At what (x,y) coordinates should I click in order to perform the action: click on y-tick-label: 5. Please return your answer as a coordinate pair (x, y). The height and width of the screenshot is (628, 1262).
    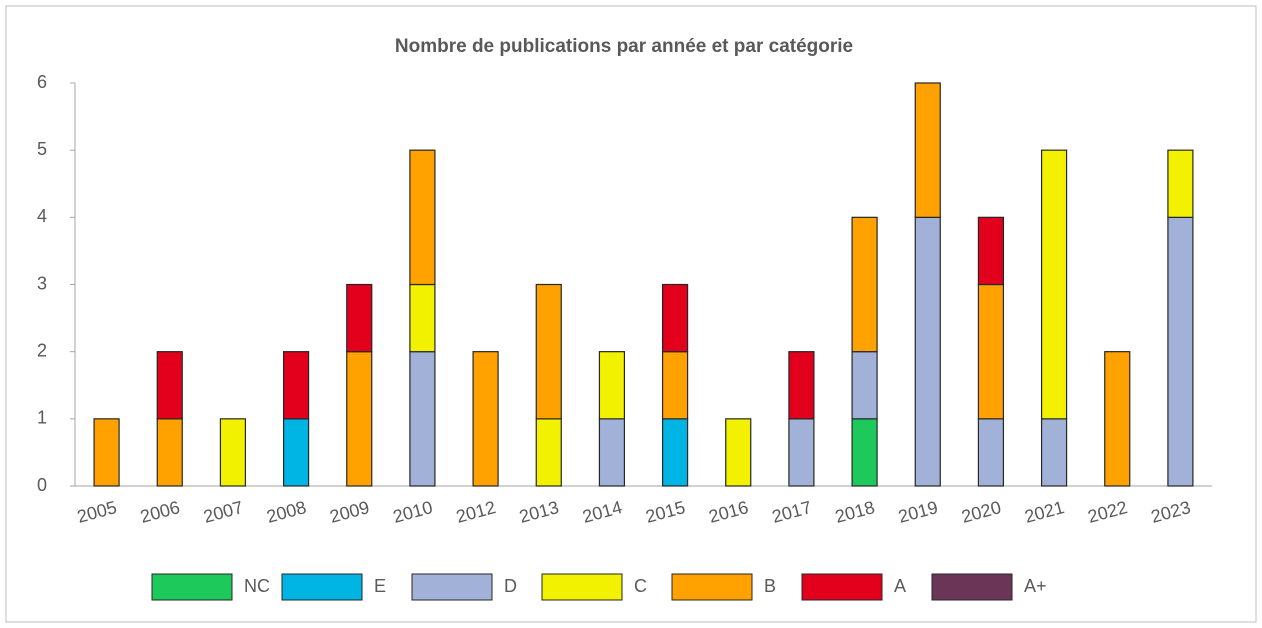
    Looking at the image, I should click on (42, 149).